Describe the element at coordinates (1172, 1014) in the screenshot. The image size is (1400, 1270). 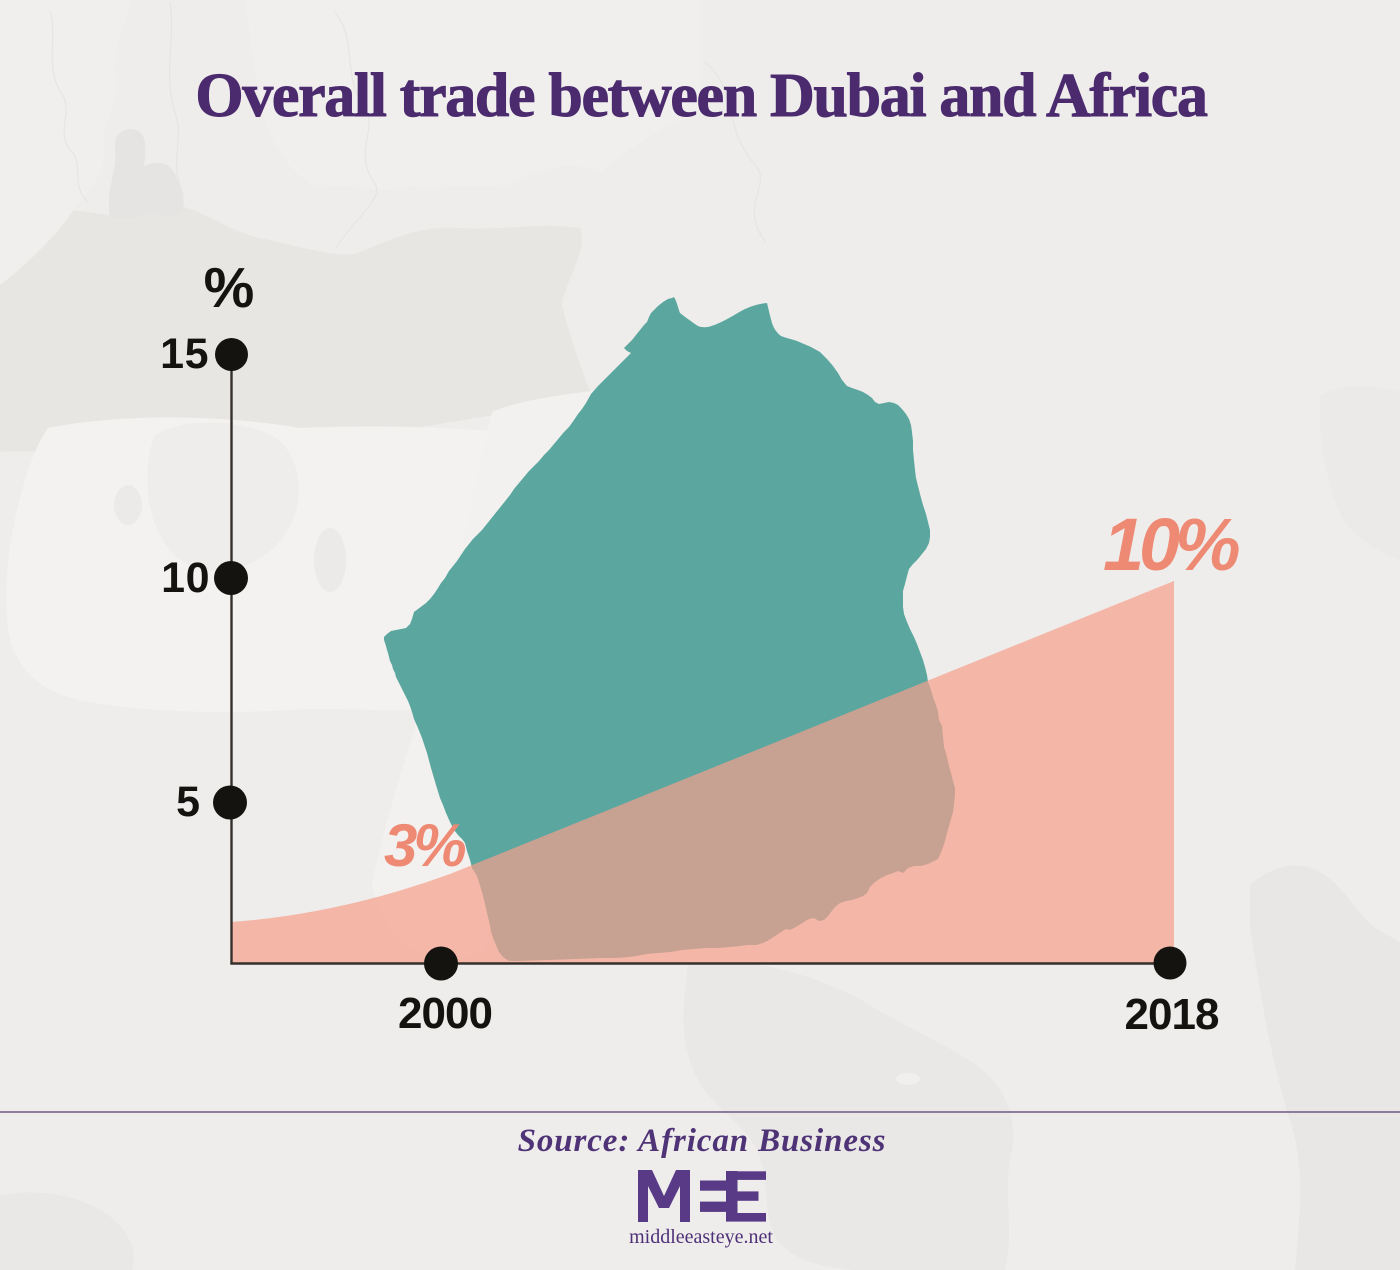
I see `svg-text: 2018` at that location.